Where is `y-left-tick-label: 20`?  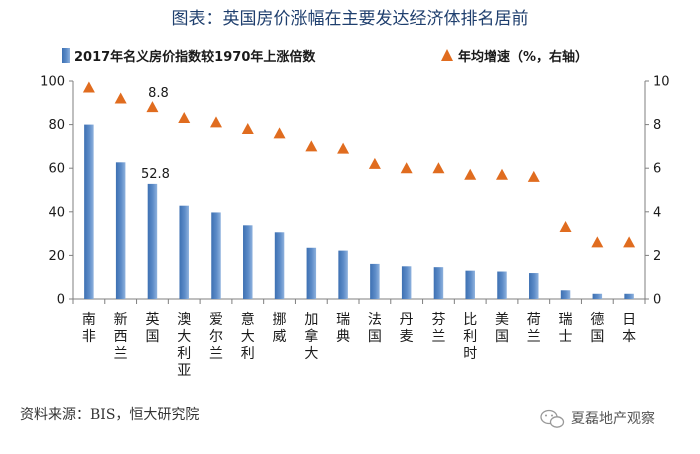
y-left-tick-label: 20 is located at coordinates (56, 256).